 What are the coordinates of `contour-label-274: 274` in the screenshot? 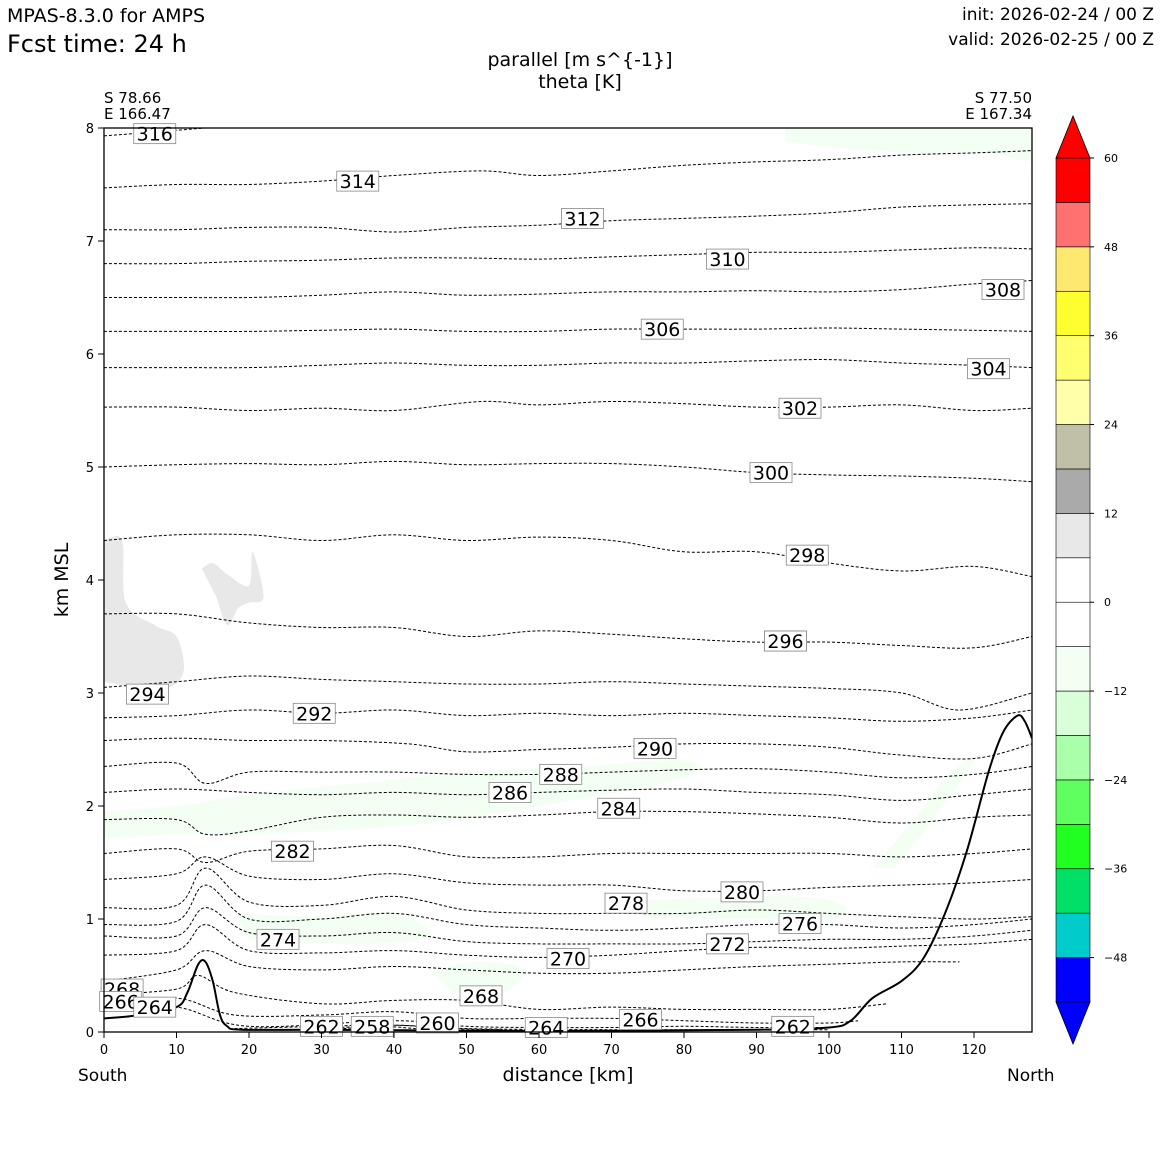 It's located at (278, 939).